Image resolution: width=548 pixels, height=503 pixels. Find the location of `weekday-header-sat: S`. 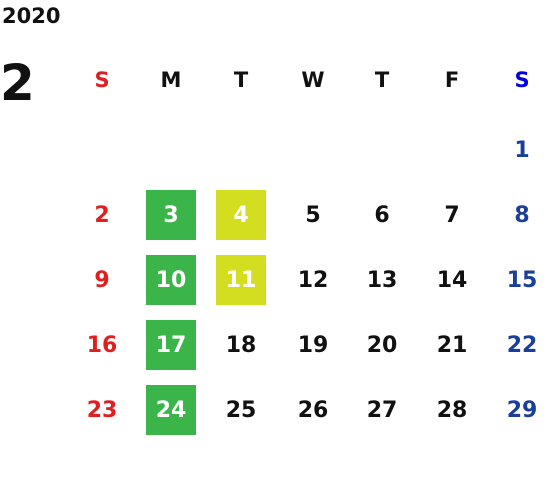

weekday-header-sat: S is located at coordinates (522, 80).